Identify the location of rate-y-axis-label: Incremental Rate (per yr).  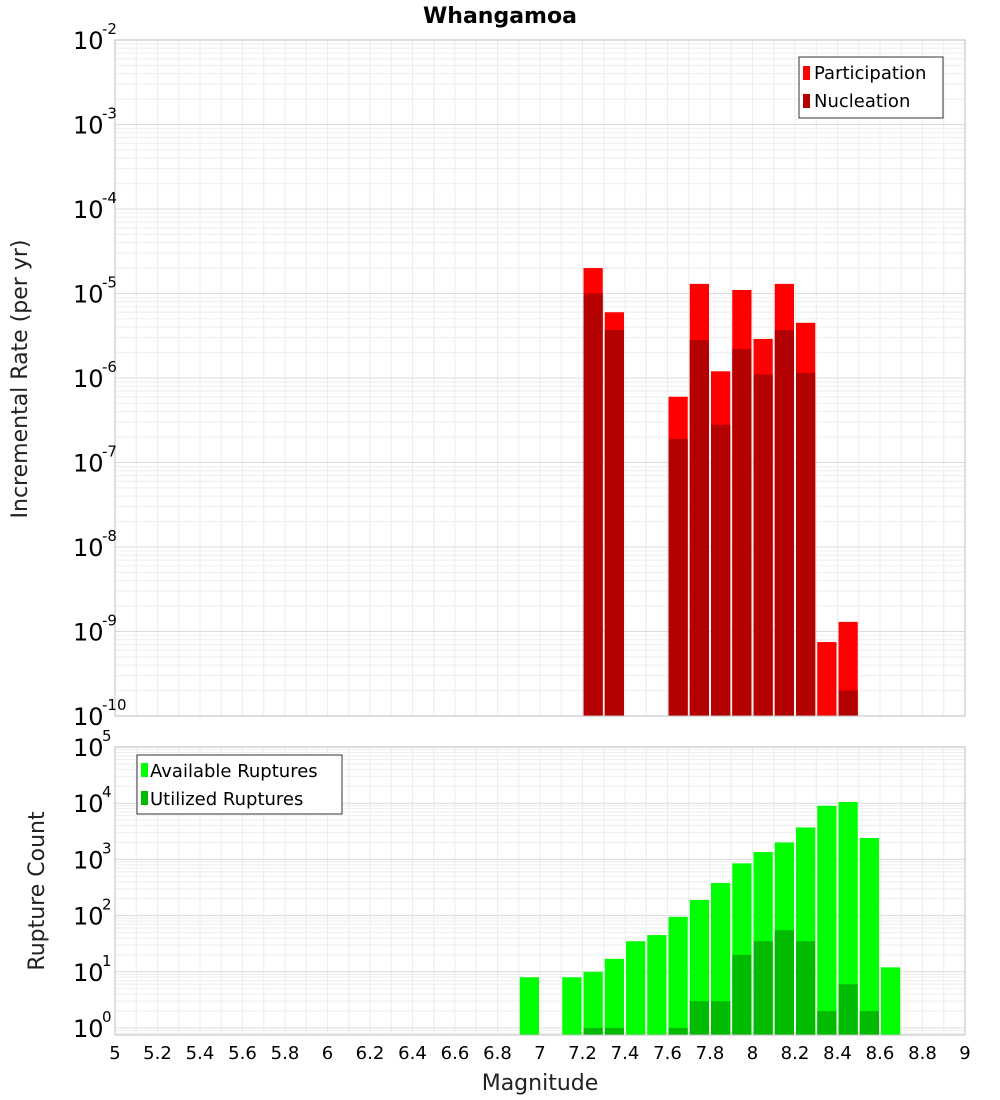
(20, 379).